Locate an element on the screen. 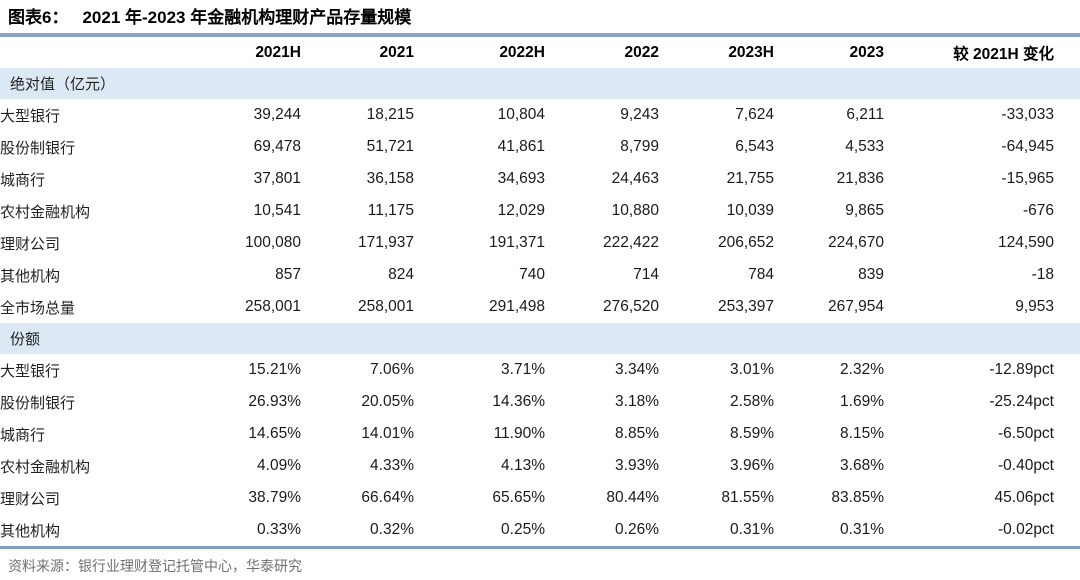  value-cell: 21,836 is located at coordinates (860, 178).